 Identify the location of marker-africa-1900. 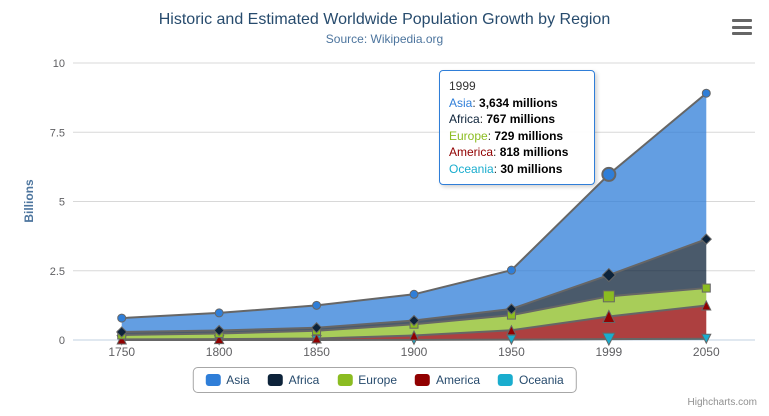
(414, 320).